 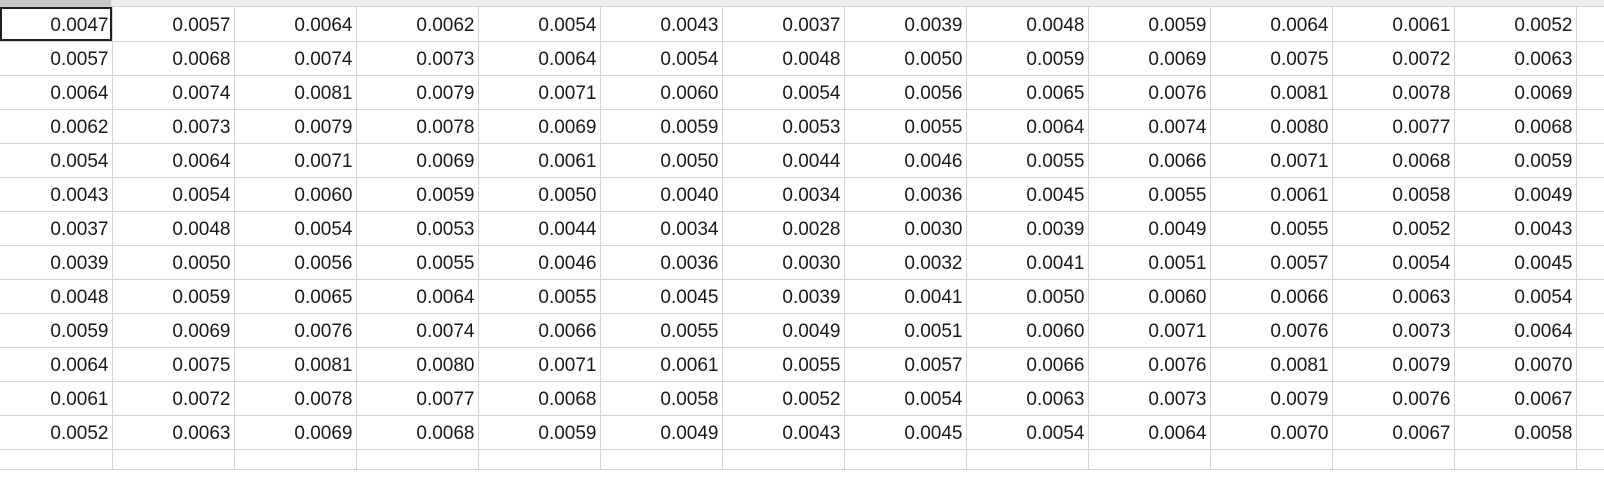 What do you see at coordinates (905, 262) in the screenshot?
I see `grid-cell: 0.0032` at bounding box center [905, 262].